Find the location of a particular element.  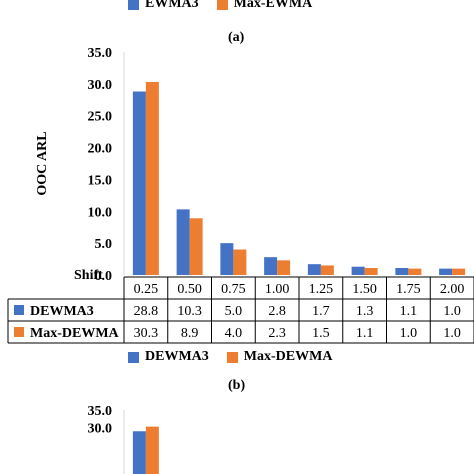

y-tick-label: 10.0 is located at coordinates (100, 212).